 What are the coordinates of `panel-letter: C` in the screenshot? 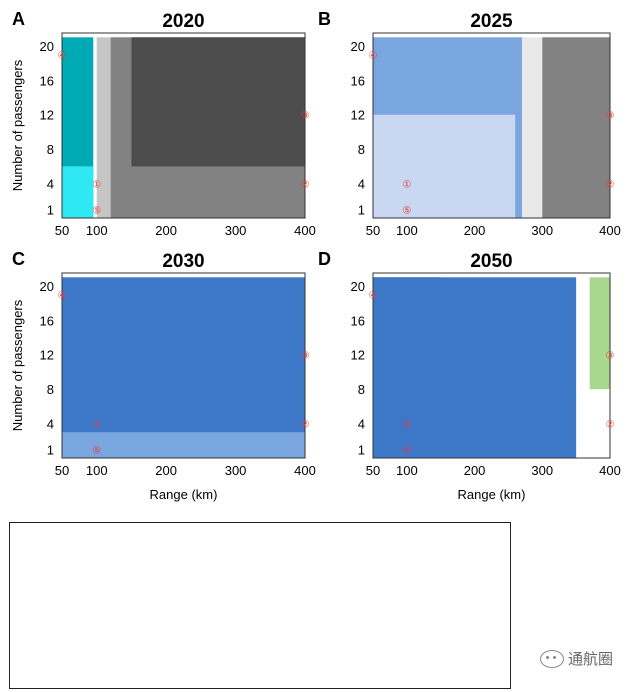 It's located at (18, 259).